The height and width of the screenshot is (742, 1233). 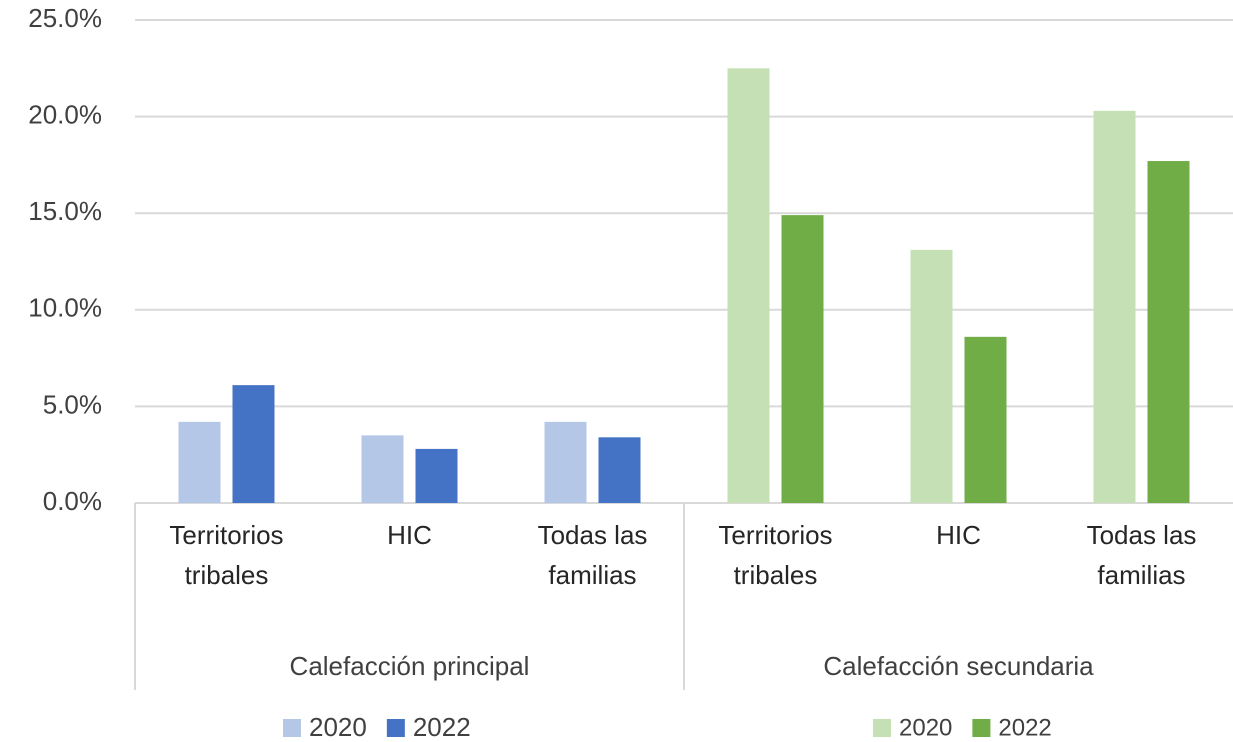 What do you see at coordinates (65, 211) in the screenshot?
I see `y-tick-label: 15.0%` at bounding box center [65, 211].